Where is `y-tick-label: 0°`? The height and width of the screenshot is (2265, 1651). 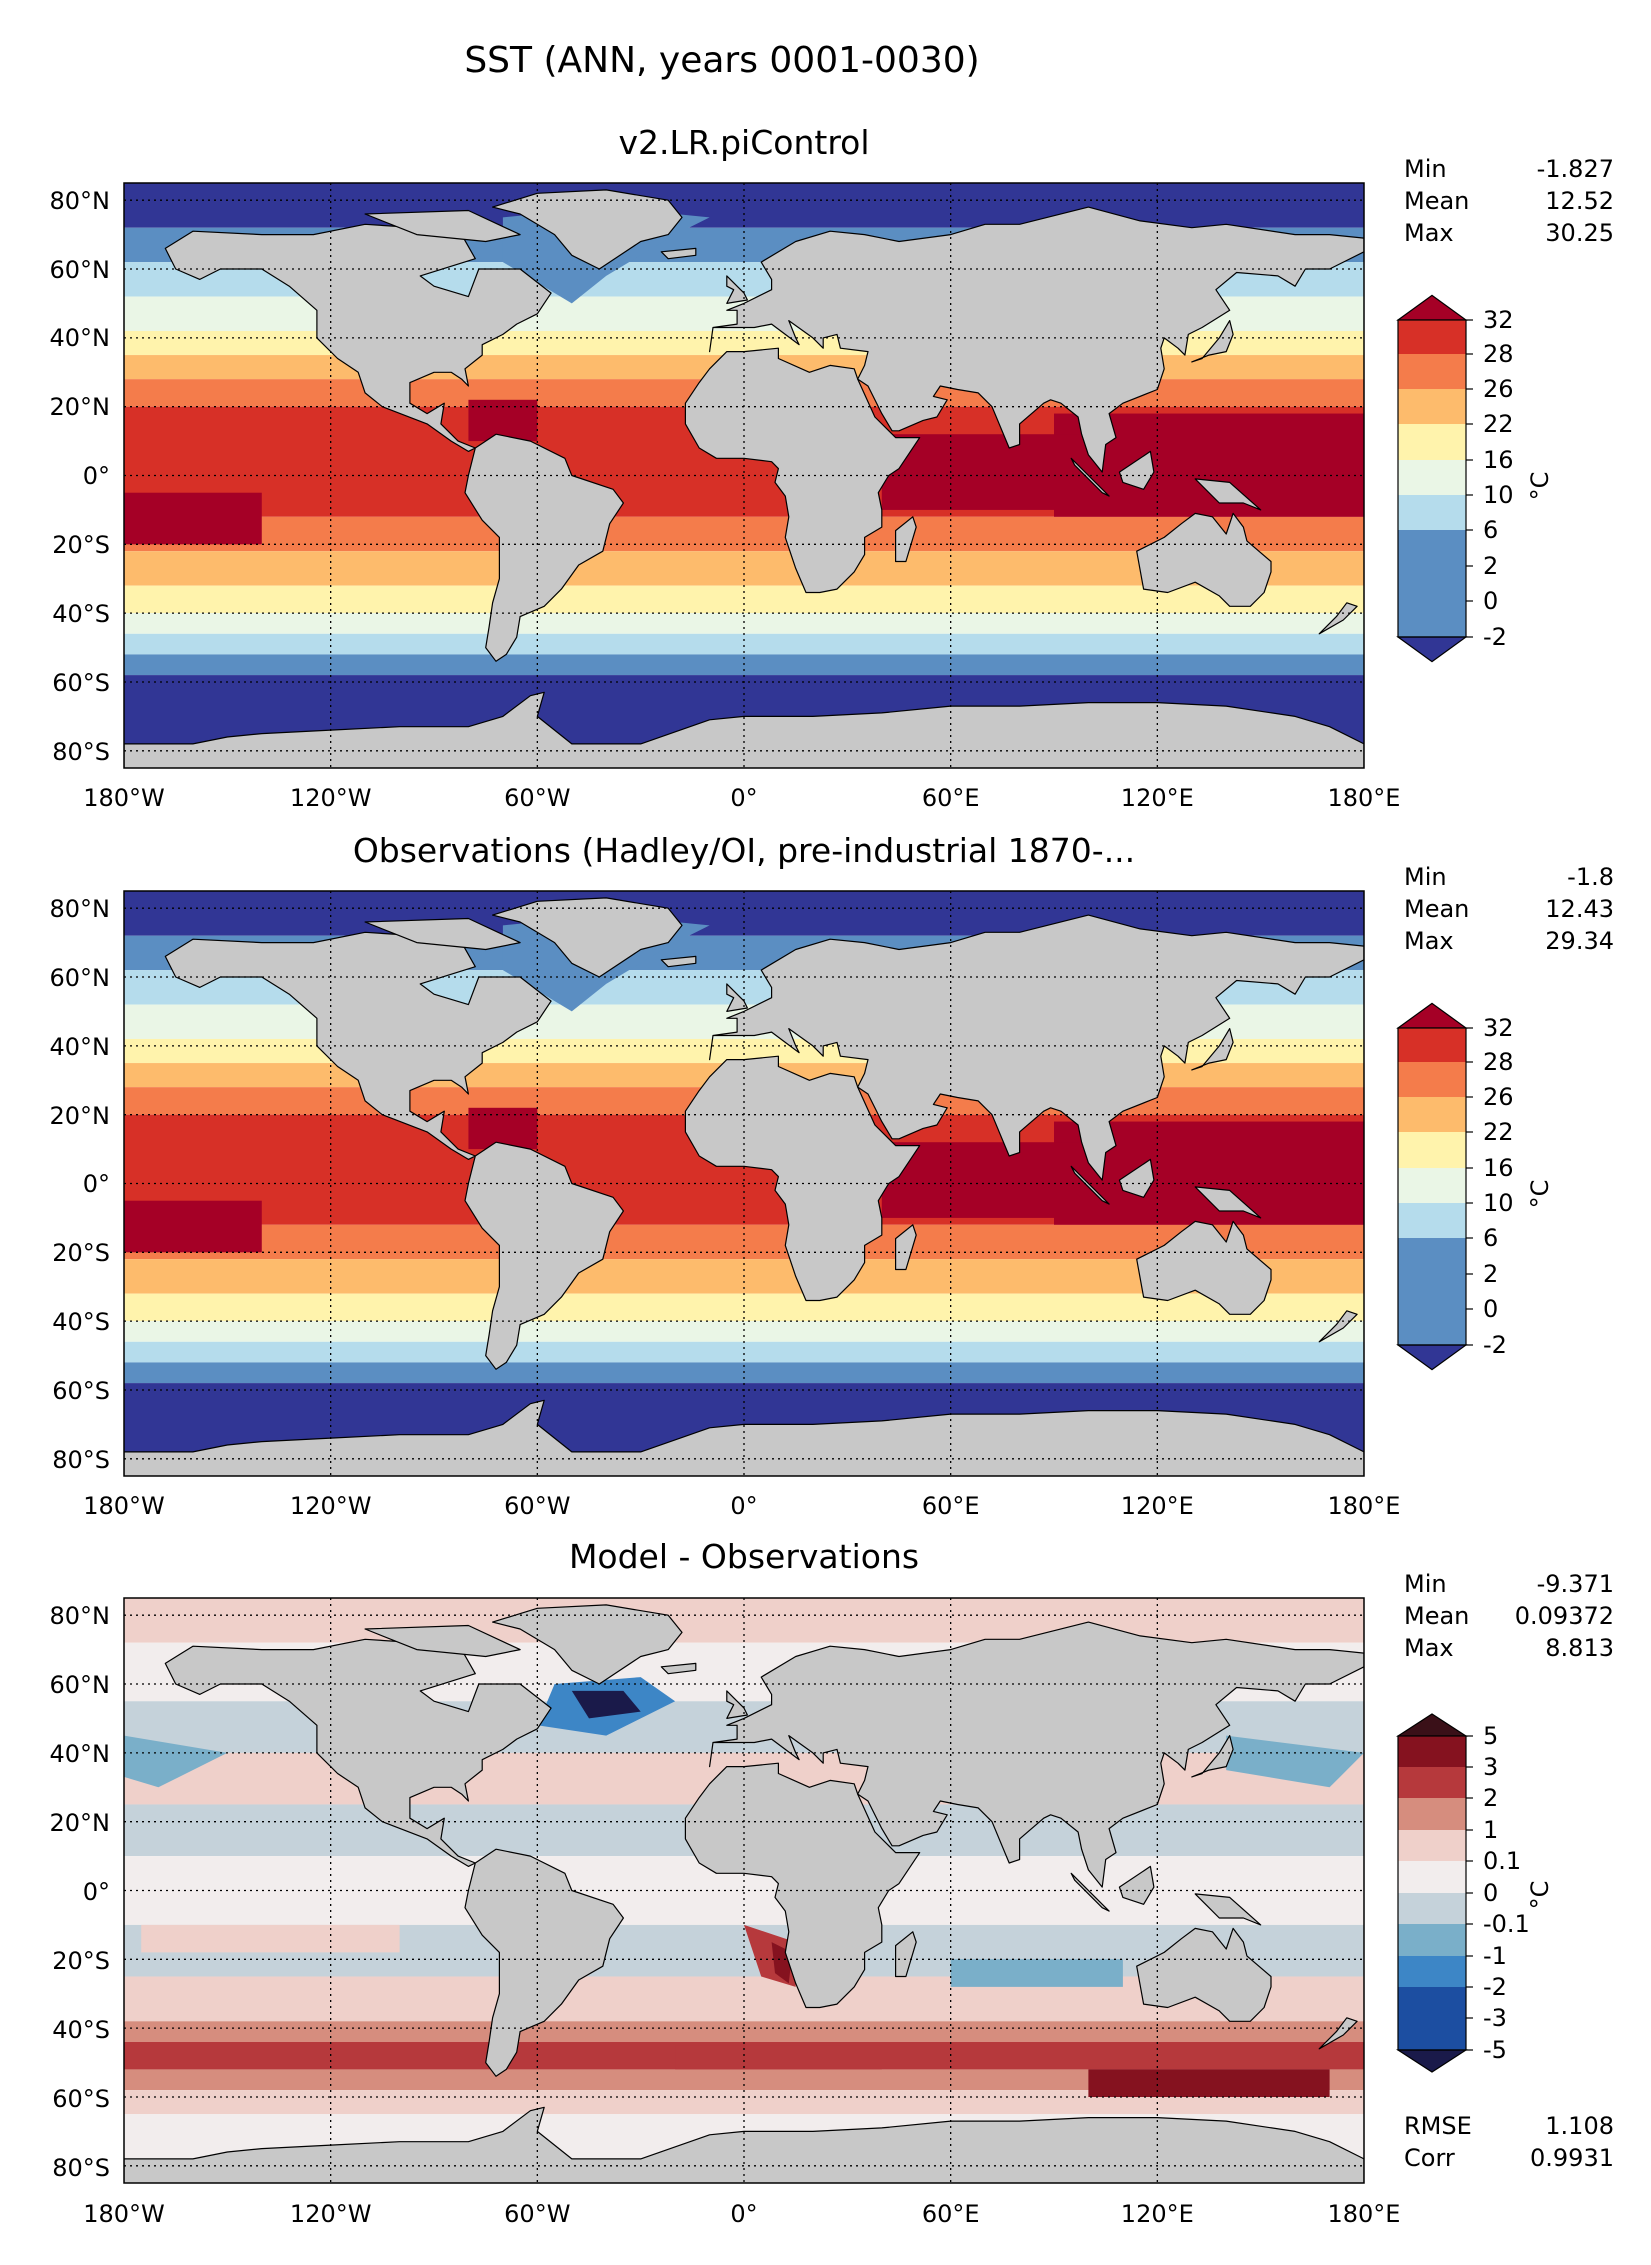 y-tick-label: 0° is located at coordinates (96, 1184).